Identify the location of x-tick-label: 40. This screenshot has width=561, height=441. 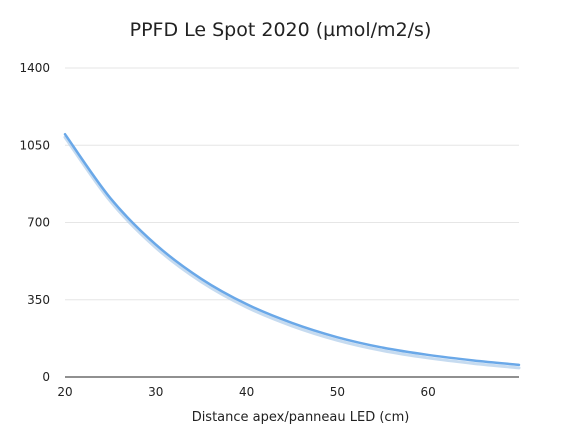
(246, 392).